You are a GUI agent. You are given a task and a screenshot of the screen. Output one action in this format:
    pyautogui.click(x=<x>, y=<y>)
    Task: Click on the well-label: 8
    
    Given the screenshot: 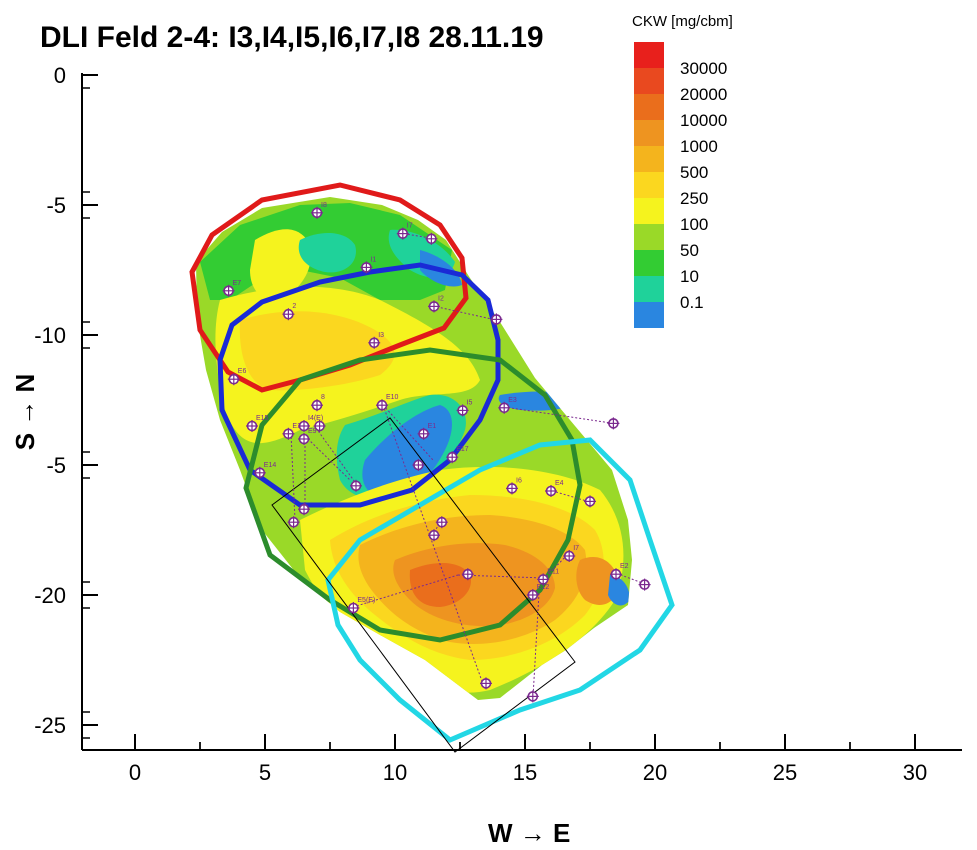 What is the action you would take?
    pyautogui.click(x=323, y=397)
    